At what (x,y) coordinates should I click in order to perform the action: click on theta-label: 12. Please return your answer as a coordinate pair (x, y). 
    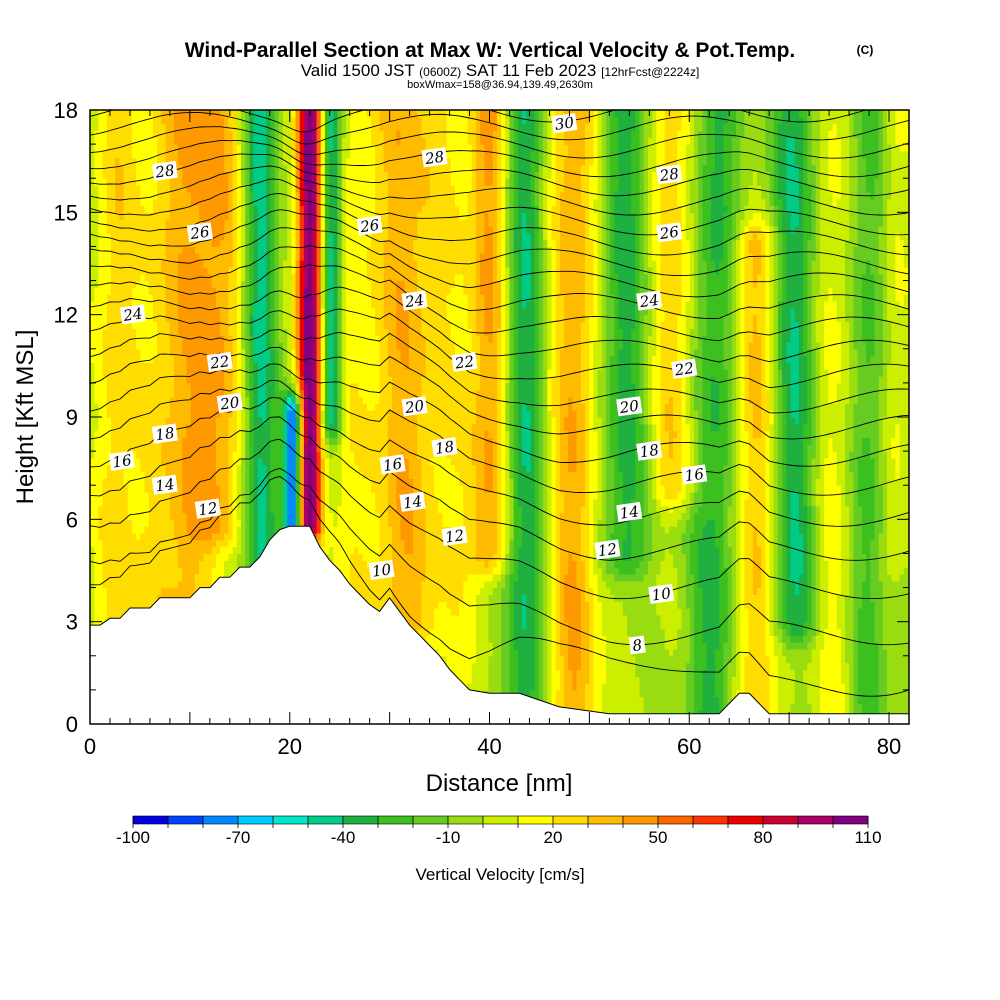
    Looking at the image, I should click on (207, 508).